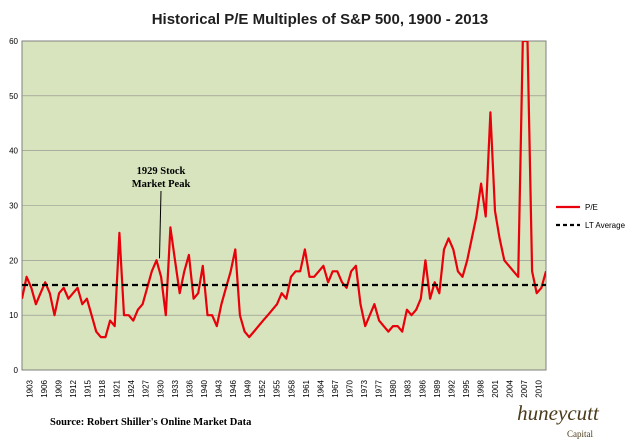  Describe the element at coordinates (233, 388) in the screenshot. I see `x-tick-label: 1946` at that location.